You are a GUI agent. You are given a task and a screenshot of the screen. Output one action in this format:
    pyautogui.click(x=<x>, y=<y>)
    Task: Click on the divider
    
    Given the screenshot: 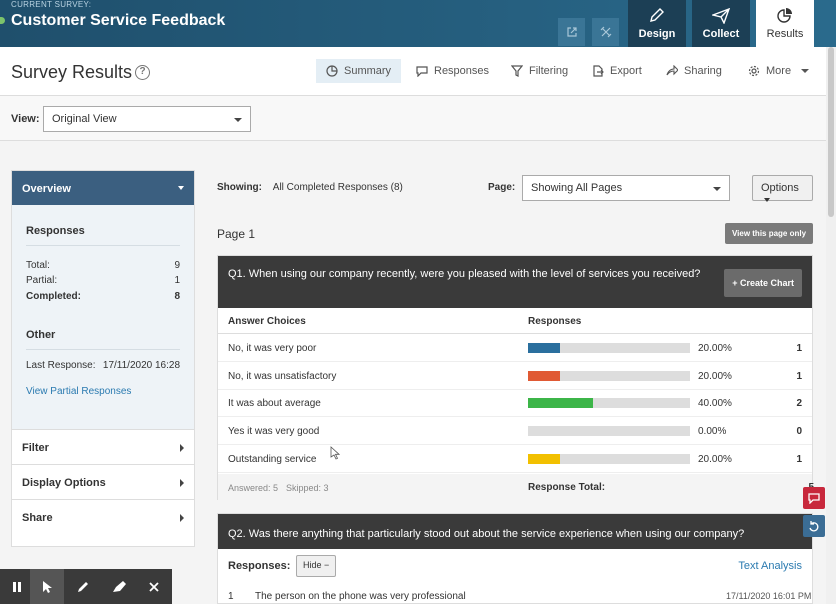 What is the action you would take?
    pyautogui.click(x=103, y=245)
    